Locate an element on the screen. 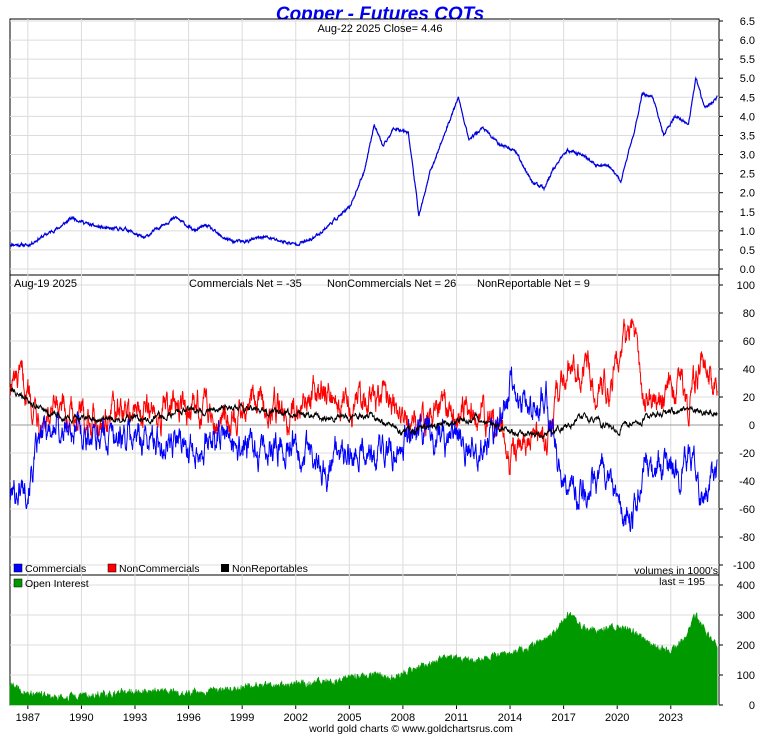 Image resolution: width=760 pixels, height=735 pixels. noncommercials-net: NonCommercials Net = 26 is located at coordinates (391, 284).